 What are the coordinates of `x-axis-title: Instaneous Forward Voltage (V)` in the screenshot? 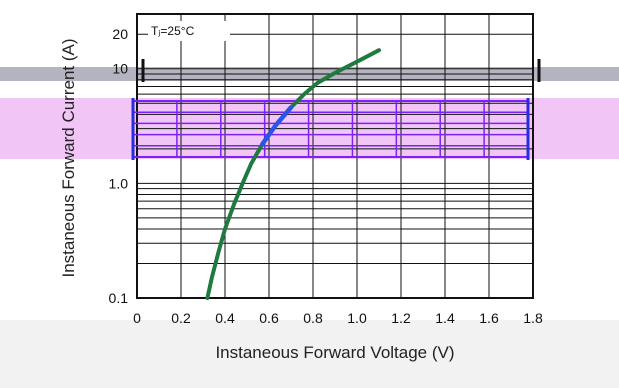 It's located at (334, 352).